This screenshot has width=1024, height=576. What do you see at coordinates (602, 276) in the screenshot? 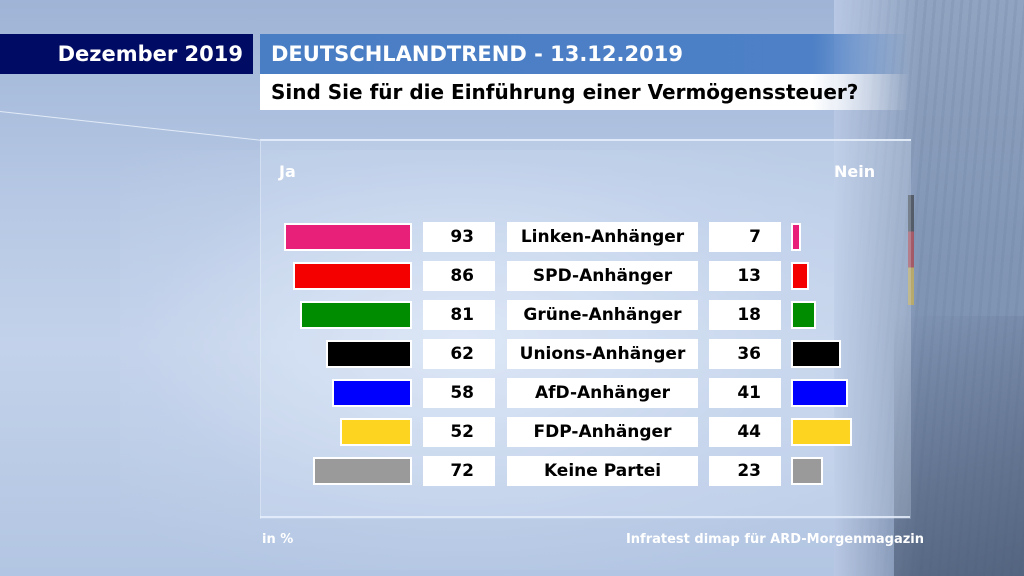
I see `category-label: SPD-Anhänger` at bounding box center [602, 276].